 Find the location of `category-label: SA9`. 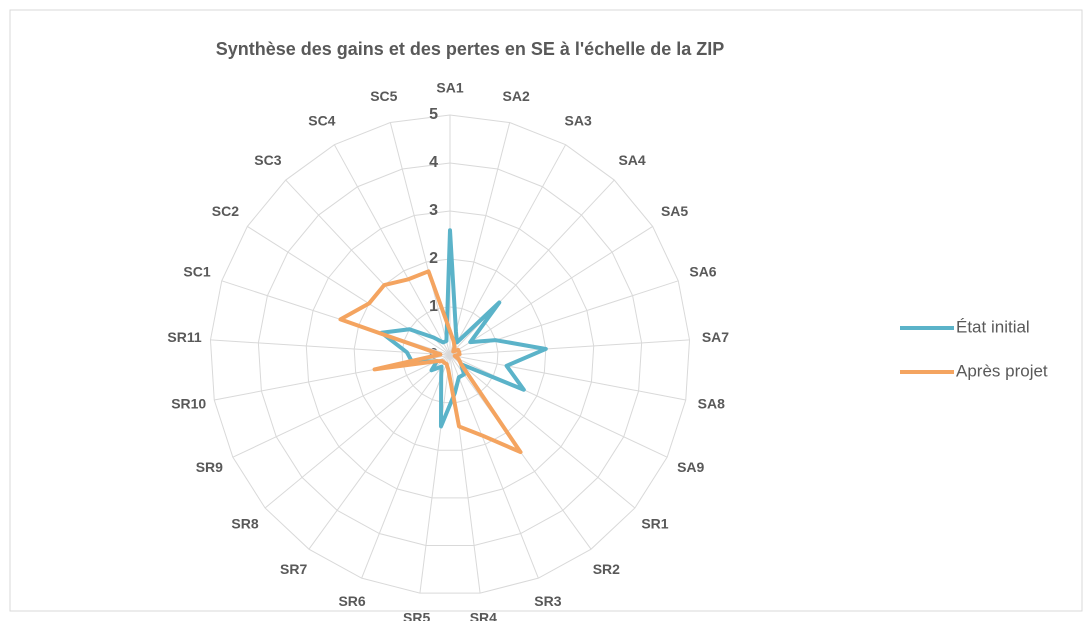

category-label: SA9 is located at coordinates (690, 467).